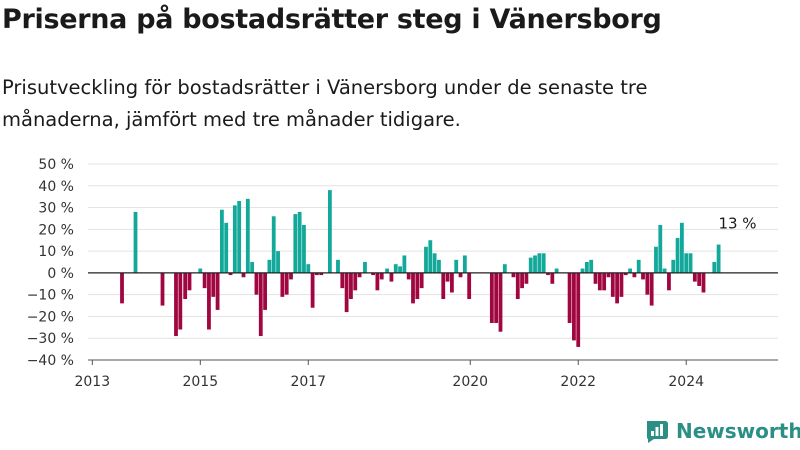 This screenshot has width=800, height=450. I want to click on x-tick-label: 2013, so click(92, 382).